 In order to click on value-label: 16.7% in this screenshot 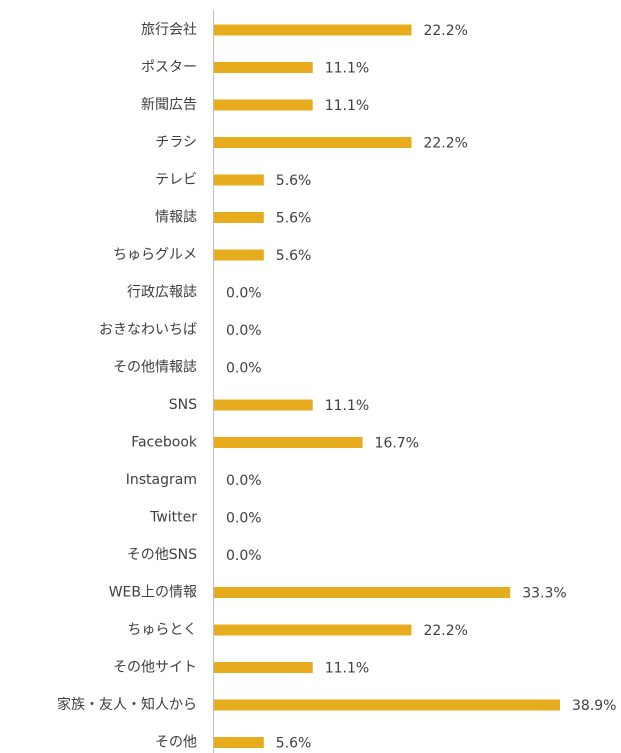, I will do `click(397, 444)`.